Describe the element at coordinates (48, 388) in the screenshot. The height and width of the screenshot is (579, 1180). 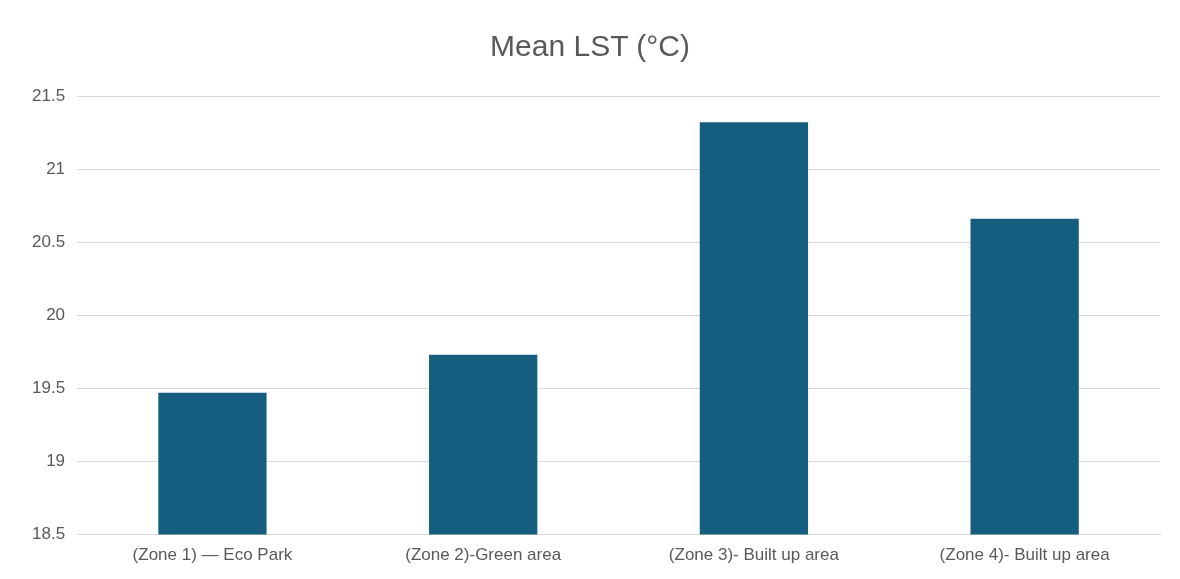
I see `y-tick-label: 19.5` at that location.